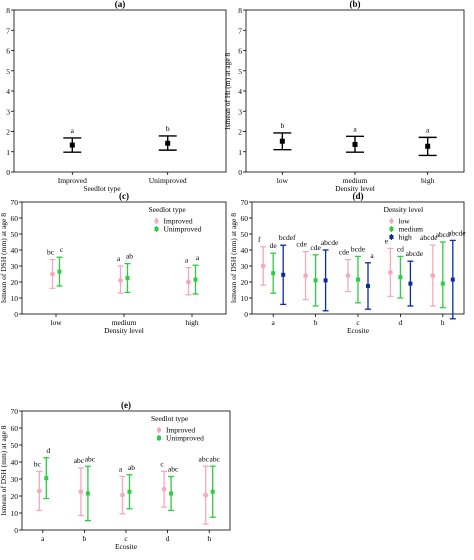 The height and width of the screenshot is (560, 474). Describe the element at coordinates (404, 221) in the screenshot. I see `legend-entry-label: low` at that location.